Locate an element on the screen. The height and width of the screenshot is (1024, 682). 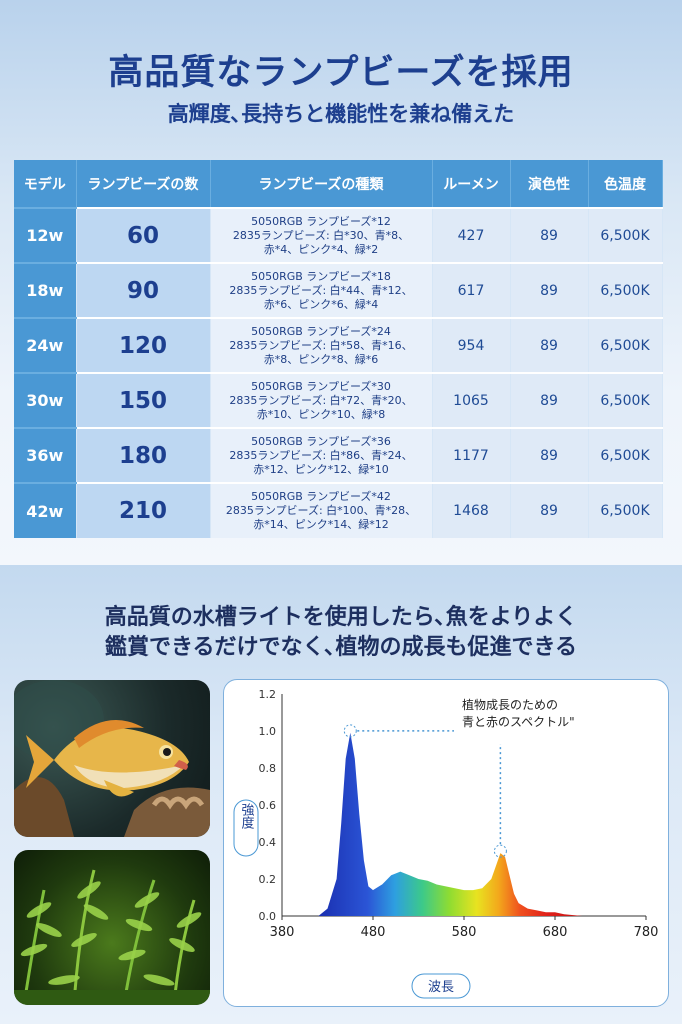
y-tick-label: 0.8 is located at coordinates (268, 768).